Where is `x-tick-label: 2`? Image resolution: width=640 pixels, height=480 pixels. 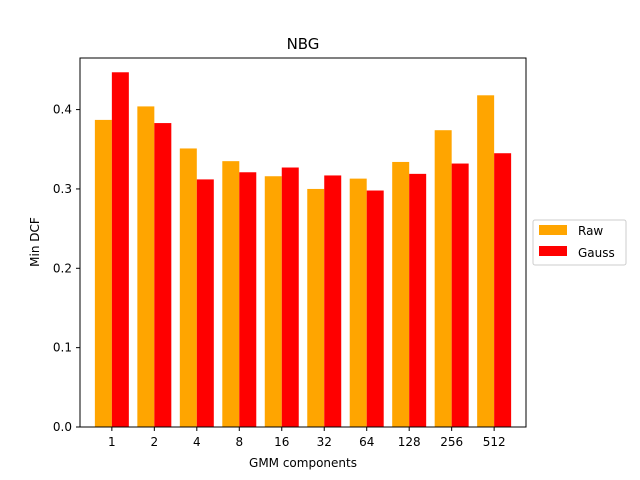 x-tick-label: 2 is located at coordinates (155, 442).